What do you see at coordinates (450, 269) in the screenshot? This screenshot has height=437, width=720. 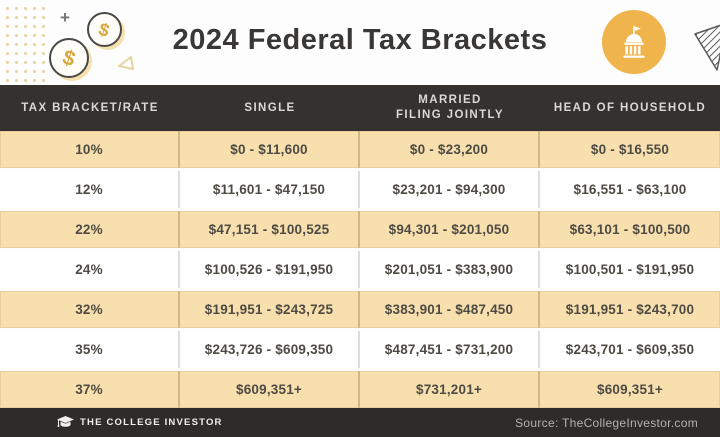 I see `cell-married: $201,051 - $383,900` at bounding box center [450, 269].